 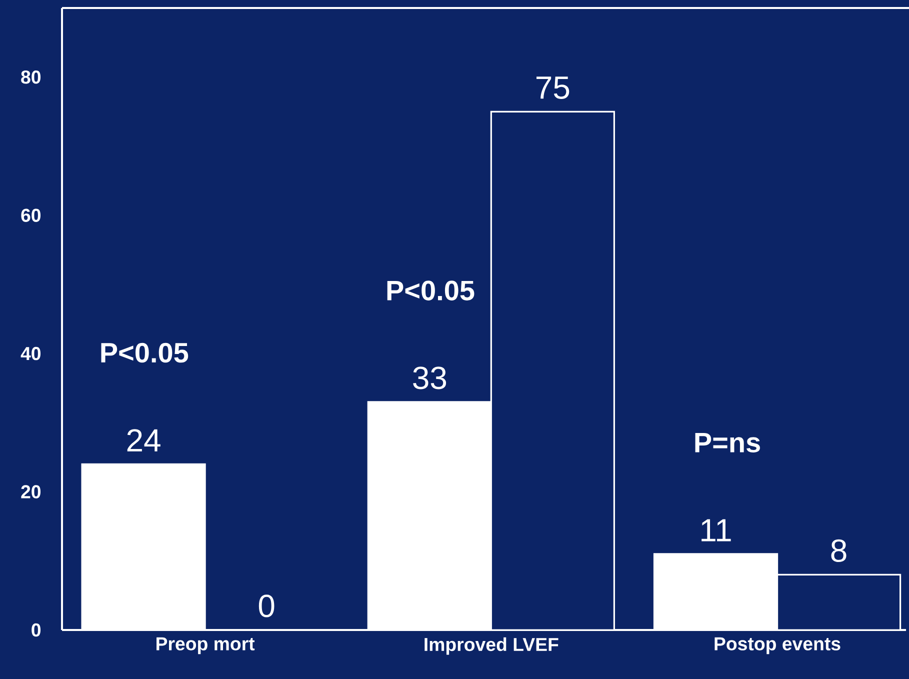 What do you see at coordinates (838, 550) in the screenshot?
I see `data-label: 8` at bounding box center [838, 550].